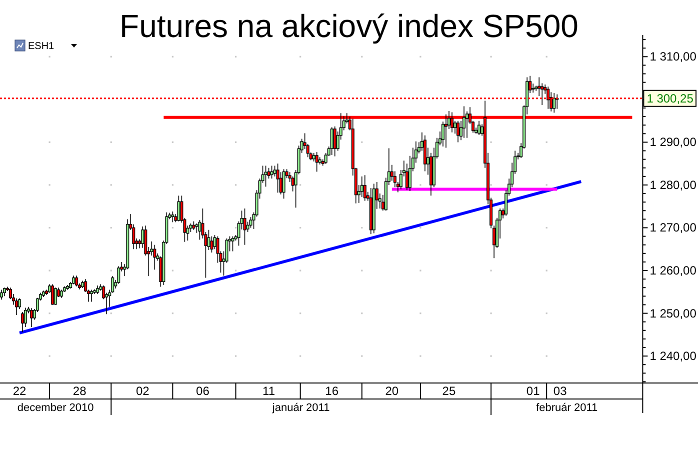 The height and width of the screenshot is (450, 698). What do you see at coordinates (203, 391) in the screenshot?
I see `x-tick-label: 06` at bounding box center [203, 391].